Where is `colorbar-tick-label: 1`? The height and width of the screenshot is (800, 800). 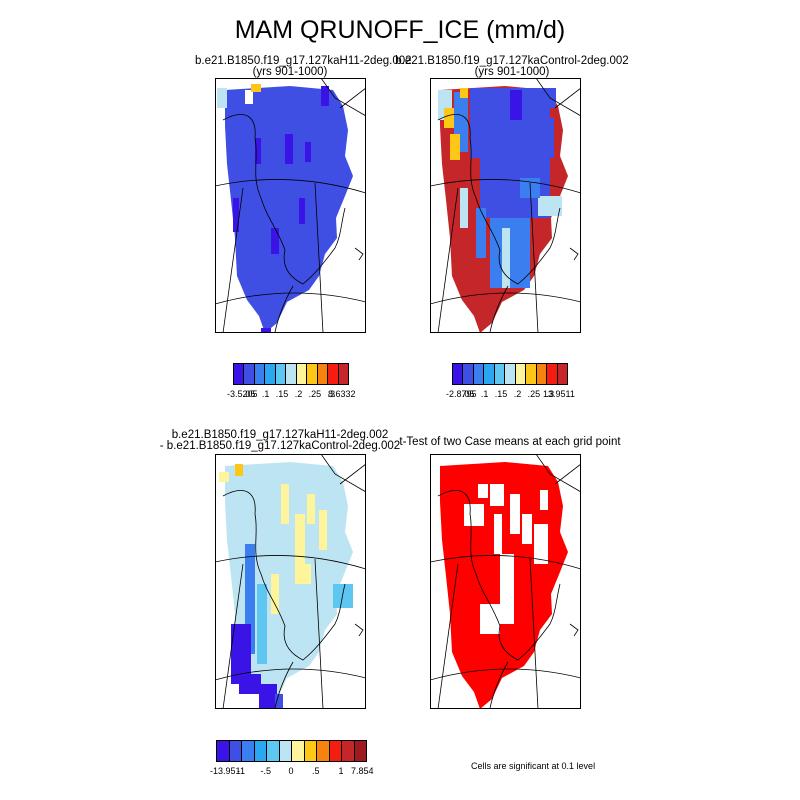
colorbar-tick-label: 1 is located at coordinates (341, 771).